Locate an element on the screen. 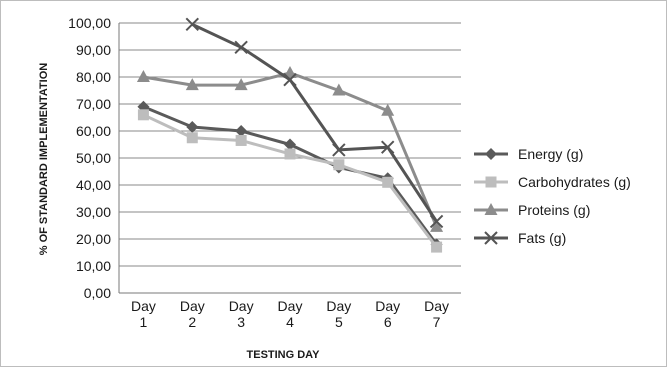  x-tick-label: Day 4 is located at coordinates (290, 314).